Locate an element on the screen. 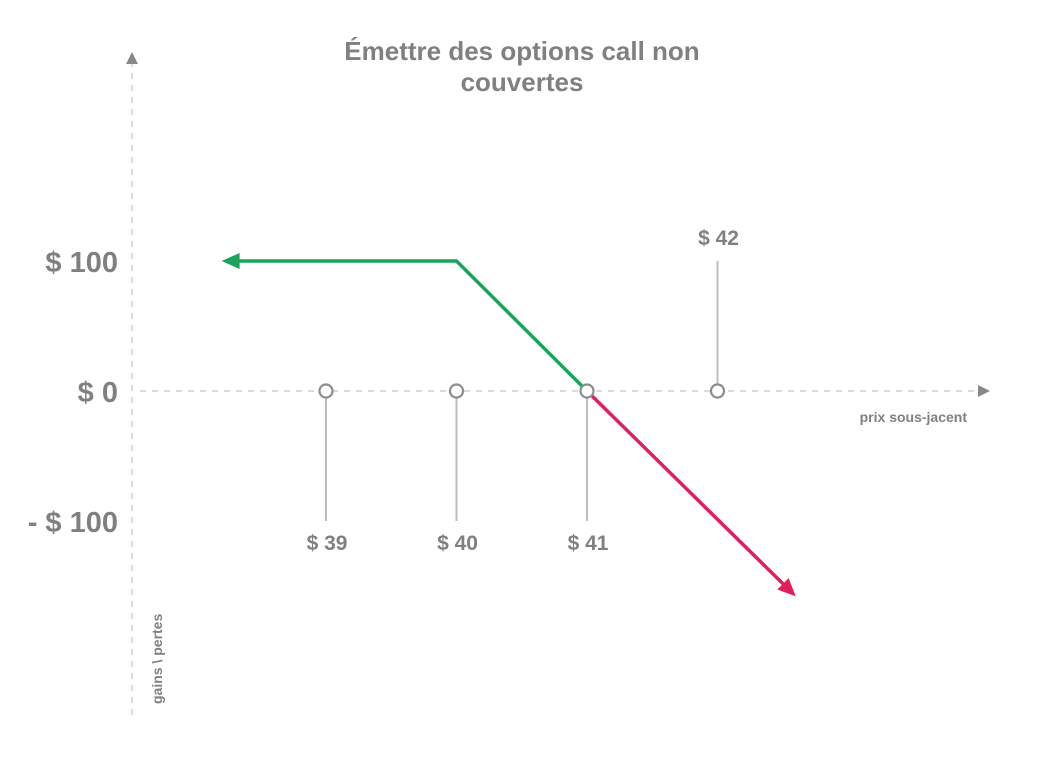 The height and width of the screenshot is (783, 1044). chart-title-line-1: Émettre des options call non is located at coordinates (522, 51).